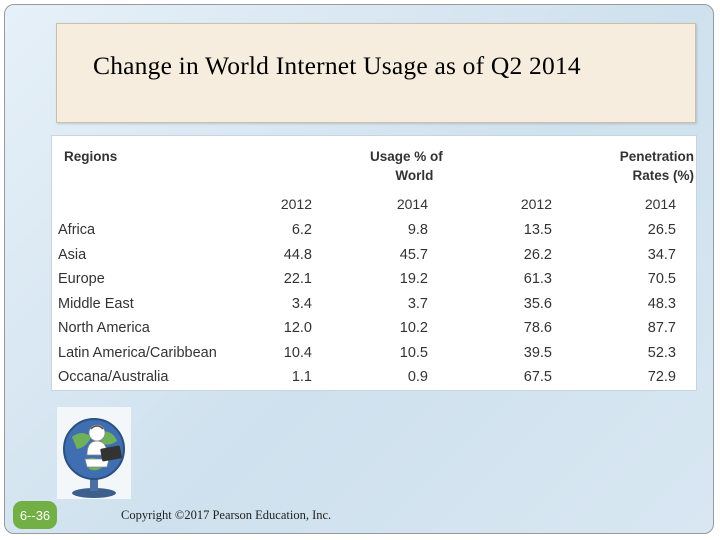 The width and height of the screenshot is (720, 540). Describe the element at coordinates (113, 377) in the screenshot. I see `cell-region: Occana/Australia` at that location.